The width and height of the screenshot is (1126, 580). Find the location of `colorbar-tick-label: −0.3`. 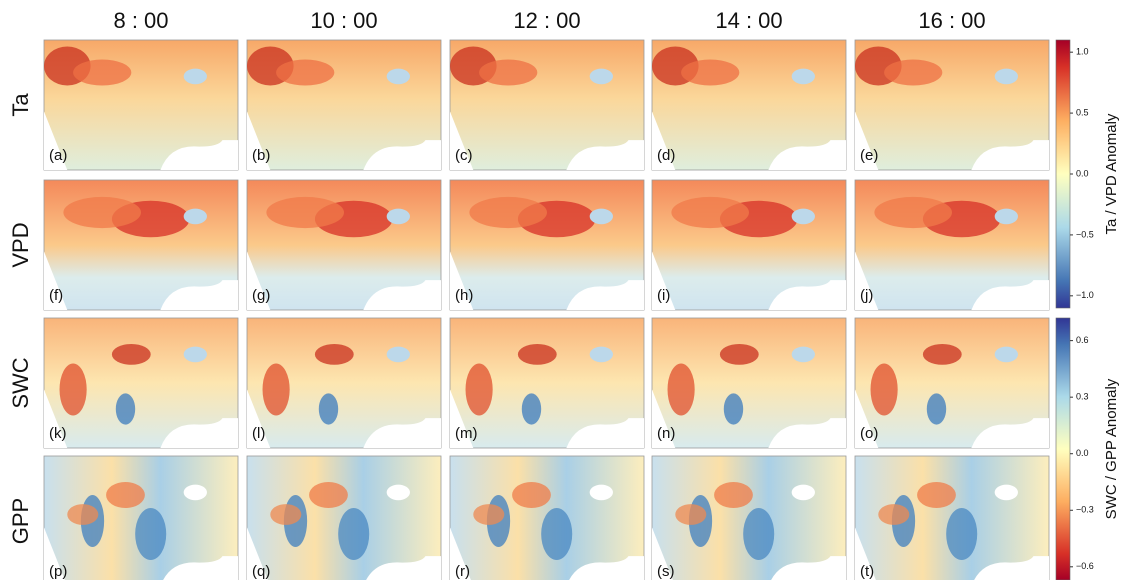

colorbar-tick-label: −0.3 is located at coordinates (1085, 510).